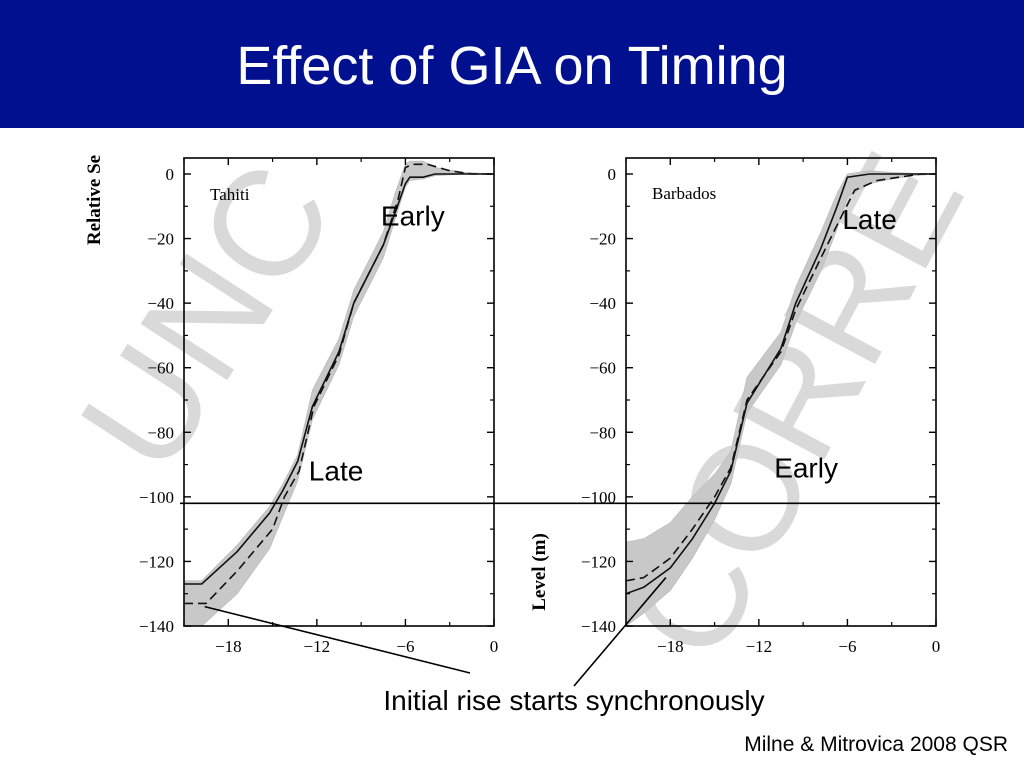 This screenshot has height=768, width=1024. I want to click on site-label: Tahiti, so click(230, 194).